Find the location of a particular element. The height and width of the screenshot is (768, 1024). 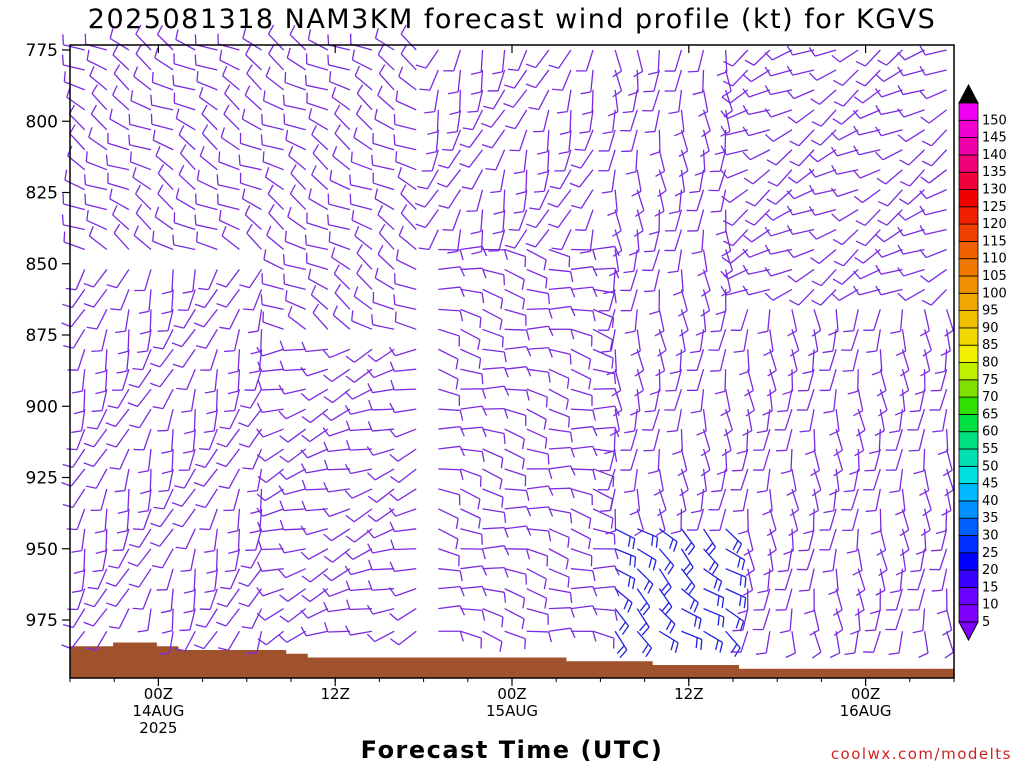

credit-text: coolwx.com/modelts is located at coordinates (921, 754).